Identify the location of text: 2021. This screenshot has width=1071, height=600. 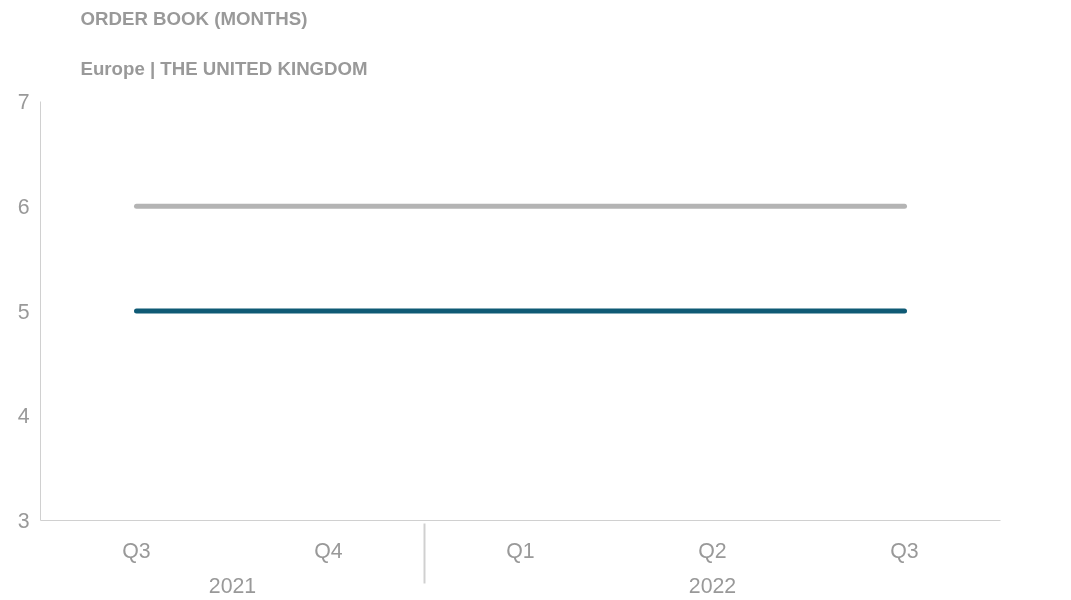
(232, 585).